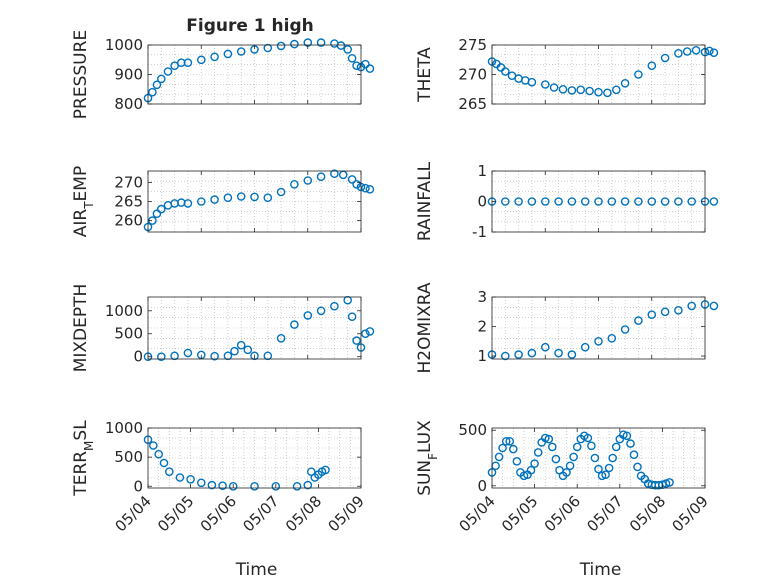 Image resolution: width=778 pixels, height=583 pixels. What do you see at coordinates (479, 232) in the screenshot?
I see `y-tick-label: -1` at bounding box center [479, 232].